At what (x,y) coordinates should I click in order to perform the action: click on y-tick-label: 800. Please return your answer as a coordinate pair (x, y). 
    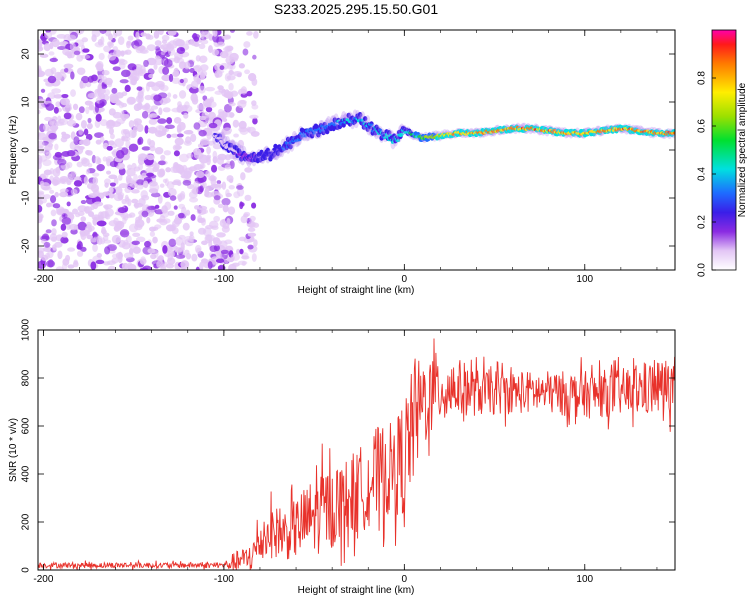
    Looking at the image, I should click on (26, 377).